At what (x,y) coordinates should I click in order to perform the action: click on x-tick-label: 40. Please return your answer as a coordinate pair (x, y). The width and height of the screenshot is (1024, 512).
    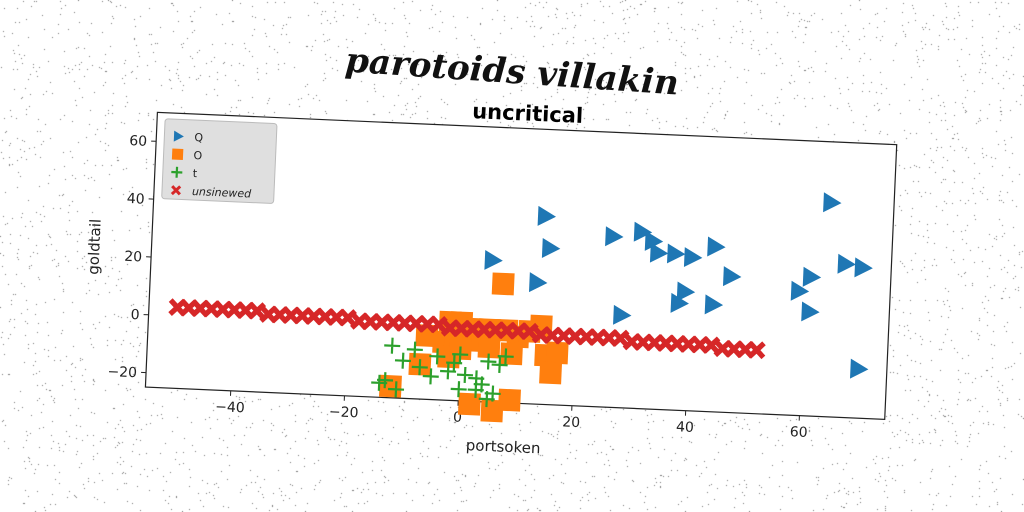
    Looking at the image, I should click on (685, 427).